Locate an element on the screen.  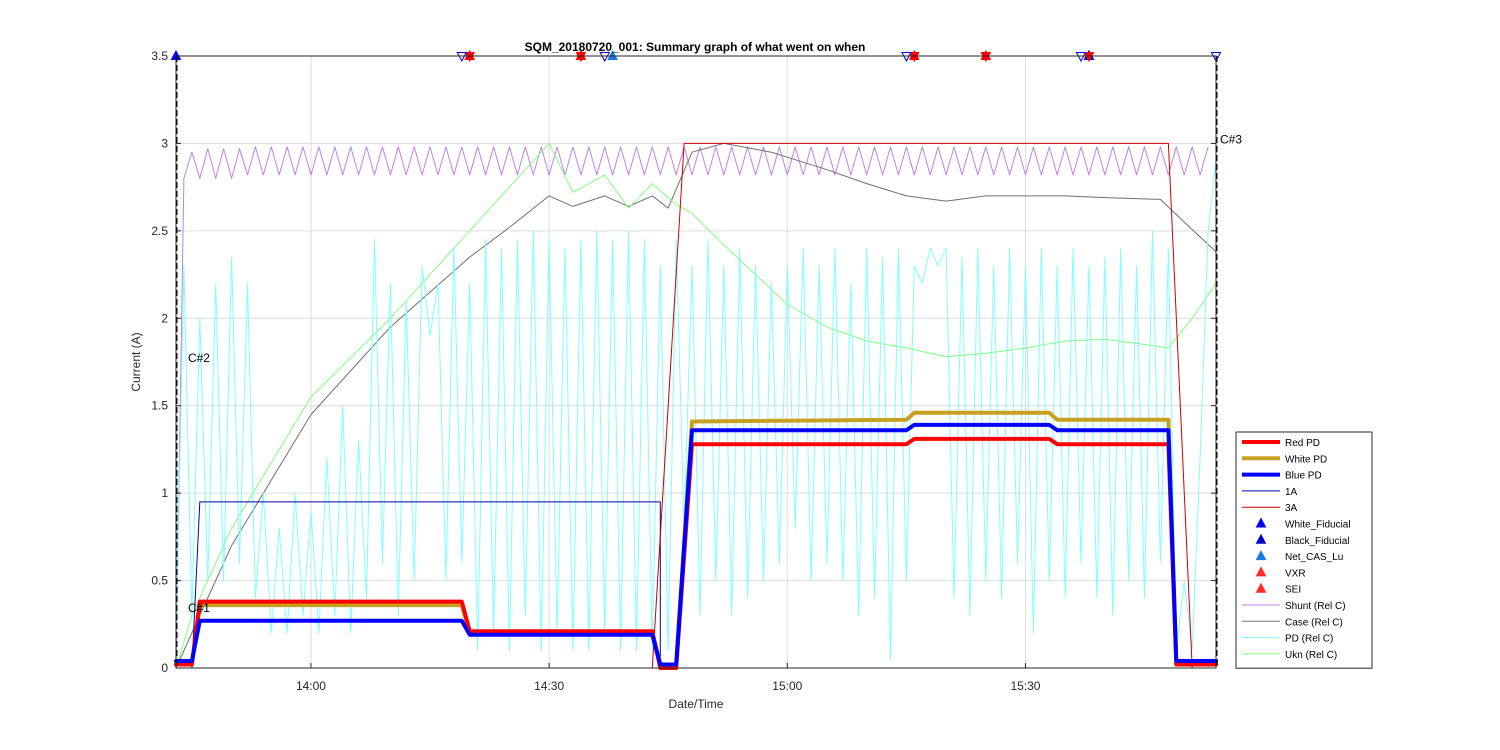
y-tick-label: 0.5 is located at coordinates (159, 581).